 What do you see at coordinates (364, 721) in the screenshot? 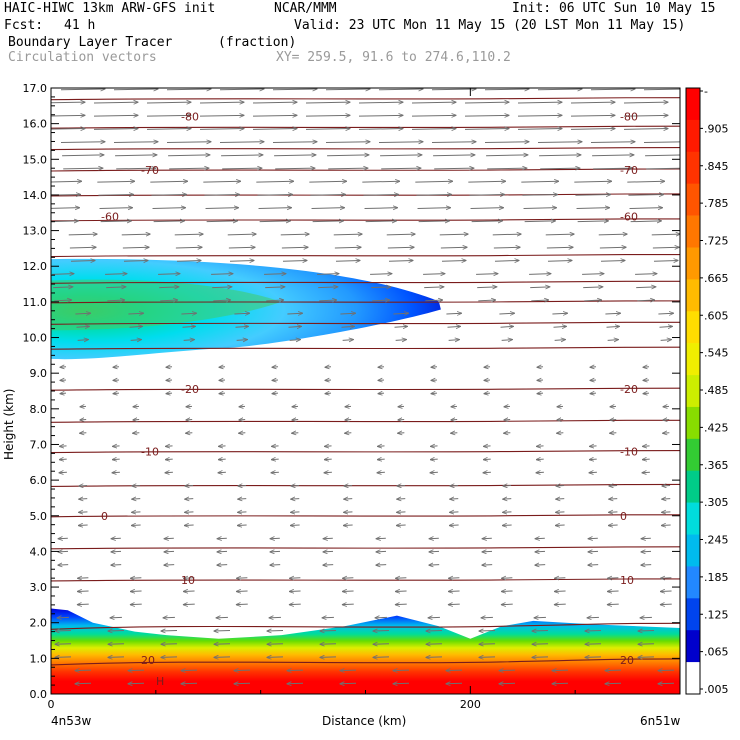
I see `x-axis-label: Distance (km)` at bounding box center [364, 721].